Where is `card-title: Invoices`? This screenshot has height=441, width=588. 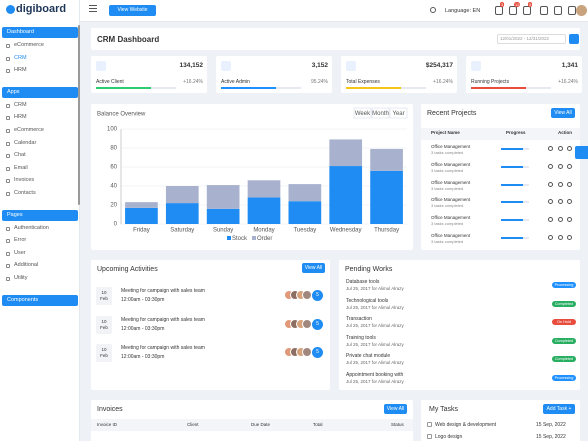
card-title: Invoices is located at coordinates (110, 409).